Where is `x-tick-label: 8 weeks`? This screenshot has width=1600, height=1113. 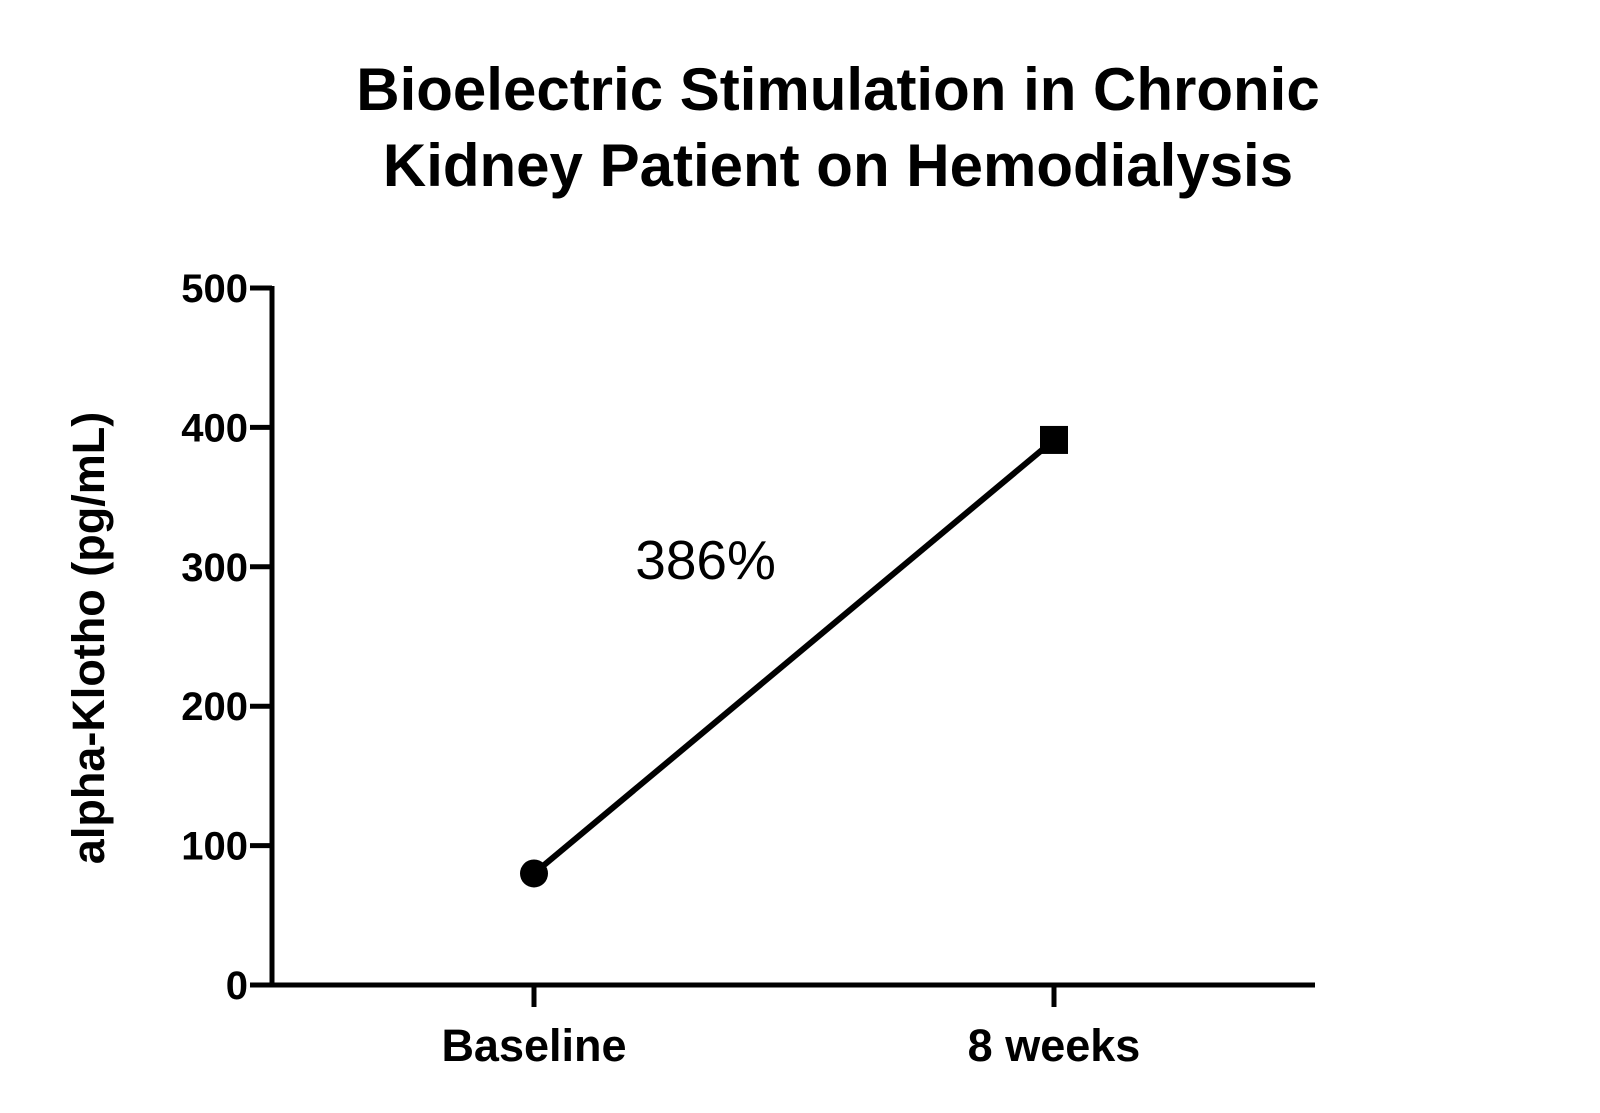 x-tick-label: 8 weeks is located at coordinates (1054, 1045).